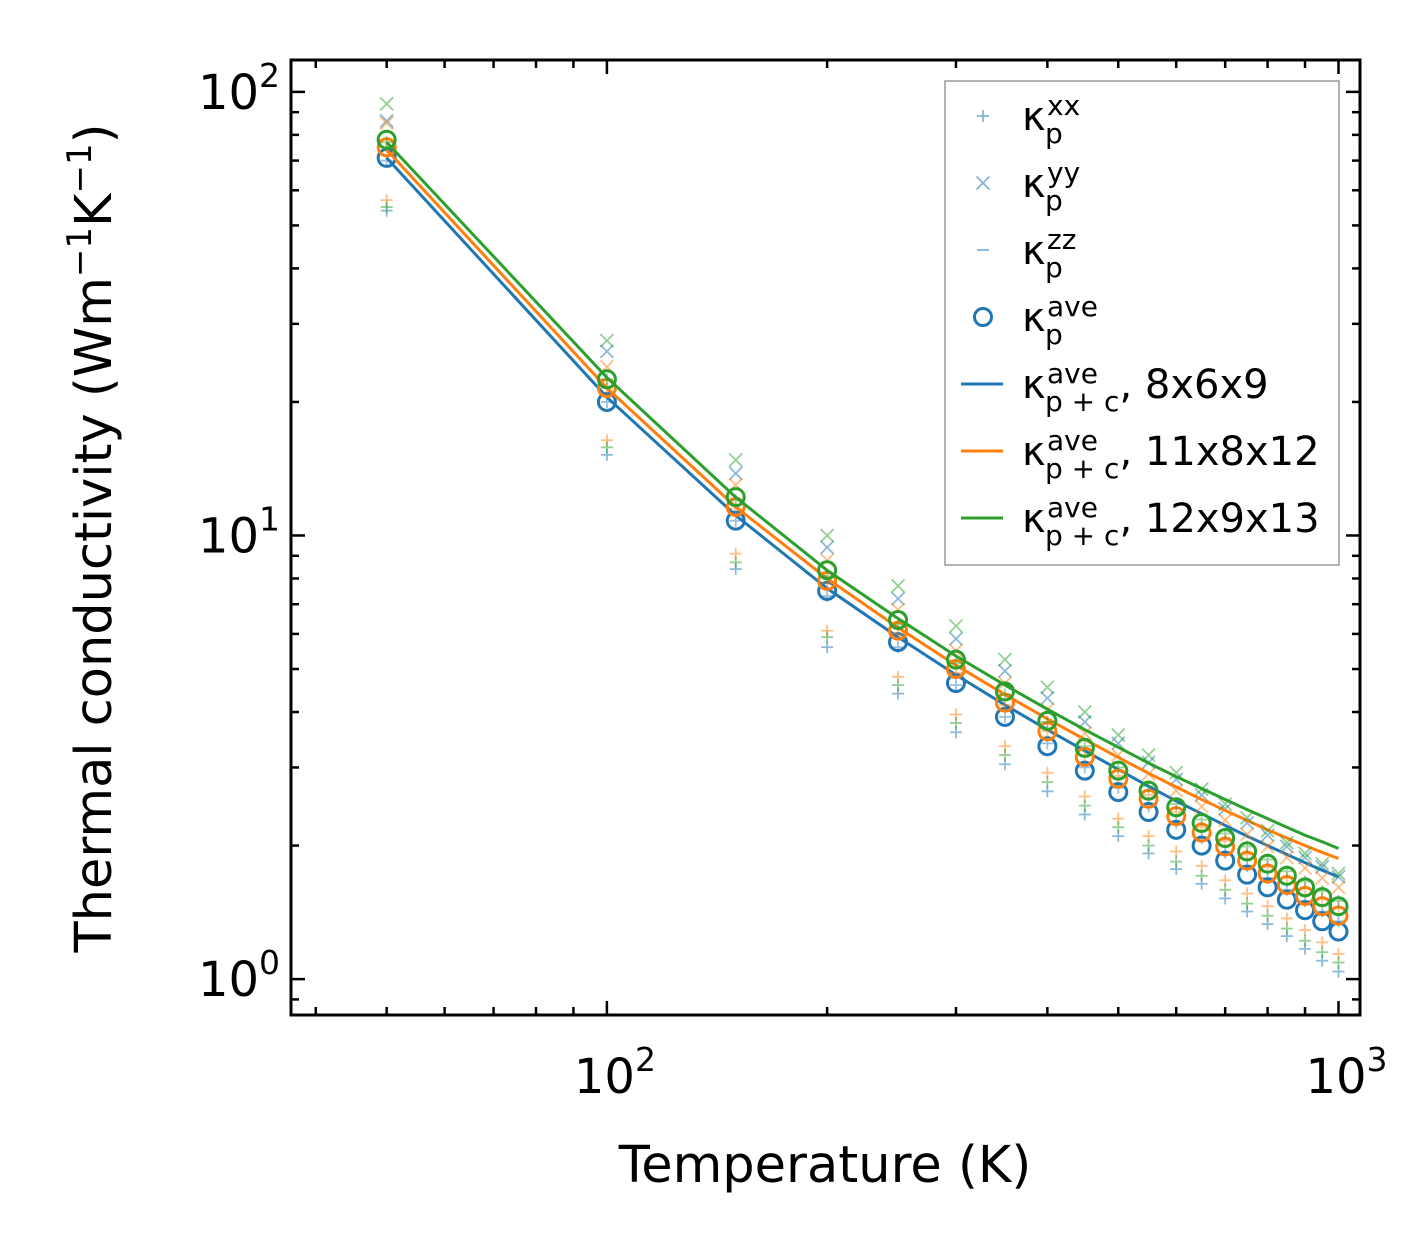 This screenshot has width=1421, height=1254. Describe the element at coordinates (94, 615) in the screenshot. I see `y-axis-label-main: Thermal conductivity (Wm` at that location.